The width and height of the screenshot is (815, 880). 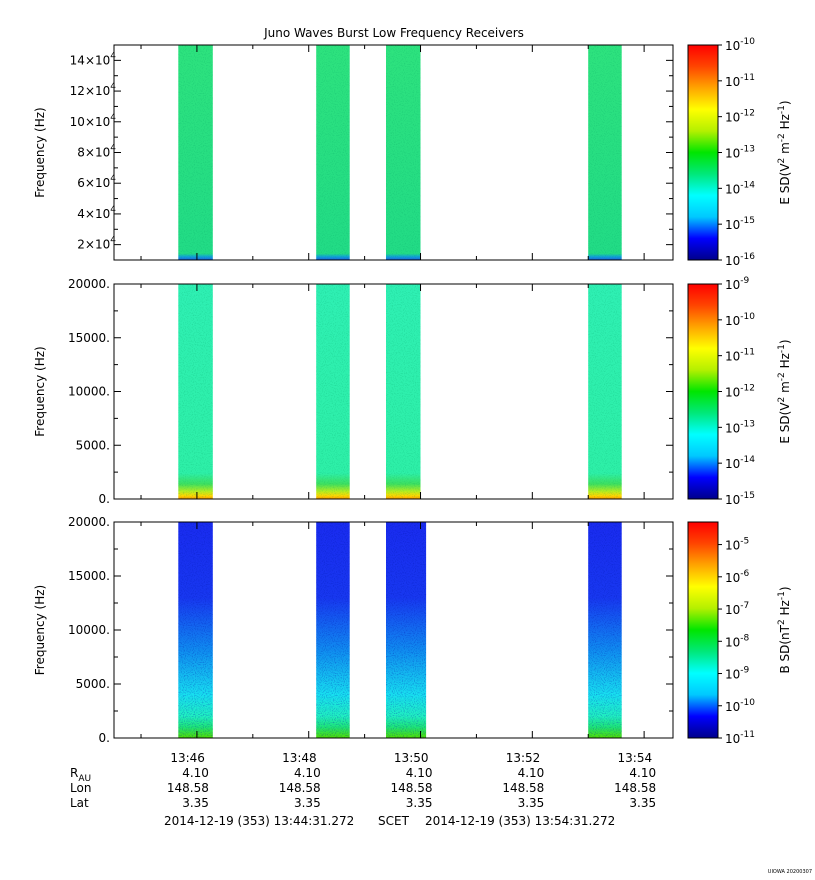 What do you see at coordinates (93, 59) in the screenshot?
I see `y-tick-label: 14×104` at bounding box center [93, 59].